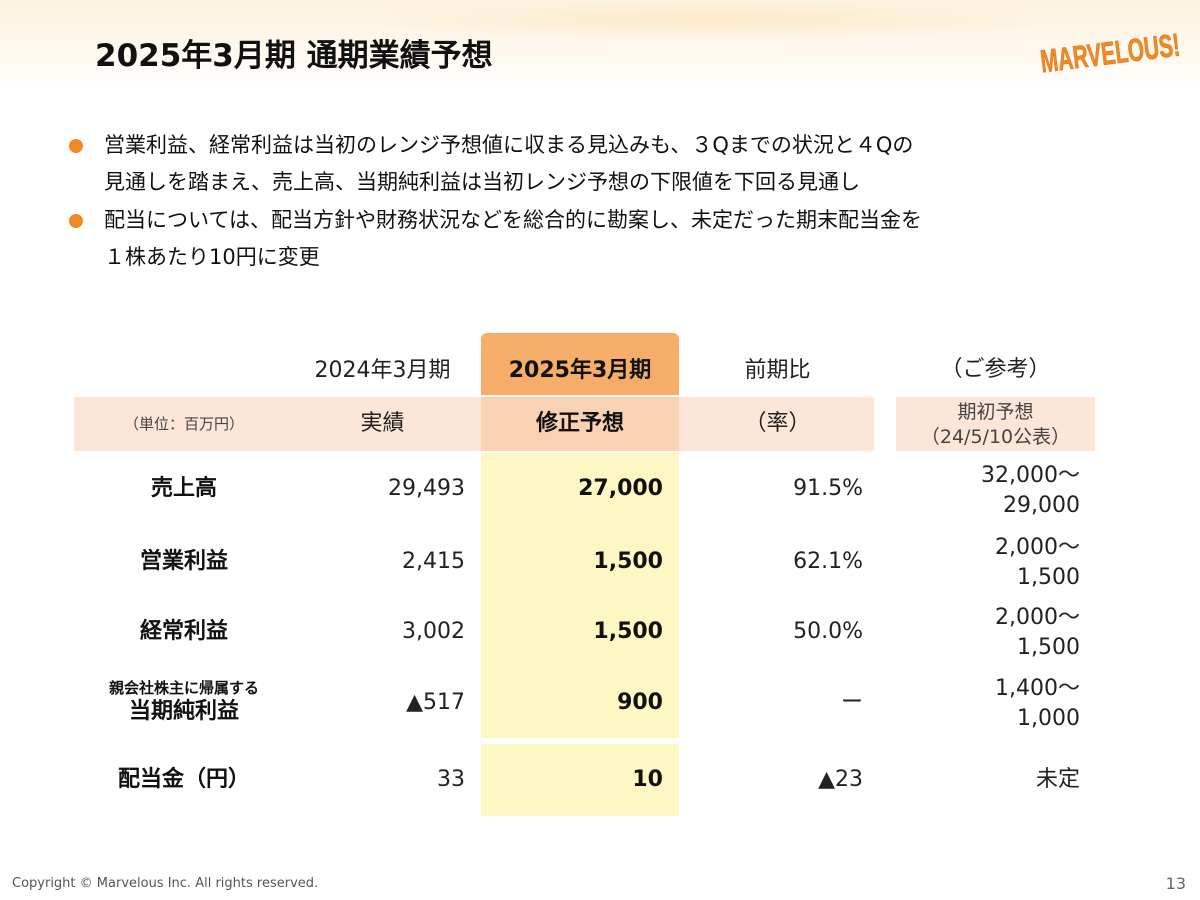  What do you see at coordinates (482, 182) in the screenshot?
I see `bullet-line: 見通しを踏まえ、売上高、当期純利益は当初レンジ予想の下限値を下回る見通し` at bounding box center [482, 182].